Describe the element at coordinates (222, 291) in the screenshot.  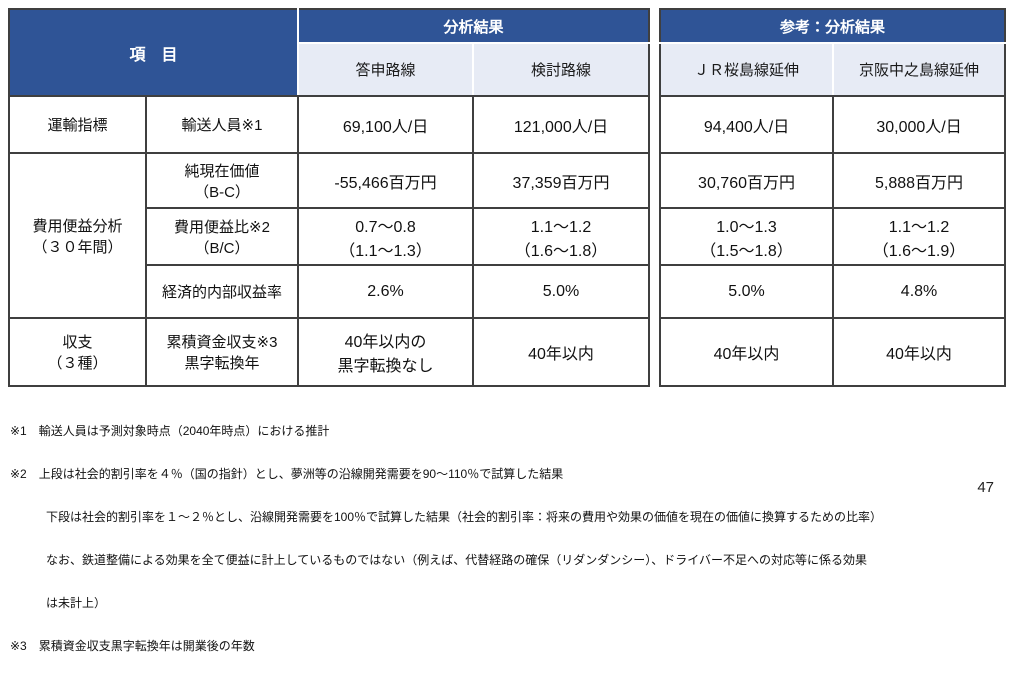
I see `item-cell-eirr: 経済的内部収益率` at that location.